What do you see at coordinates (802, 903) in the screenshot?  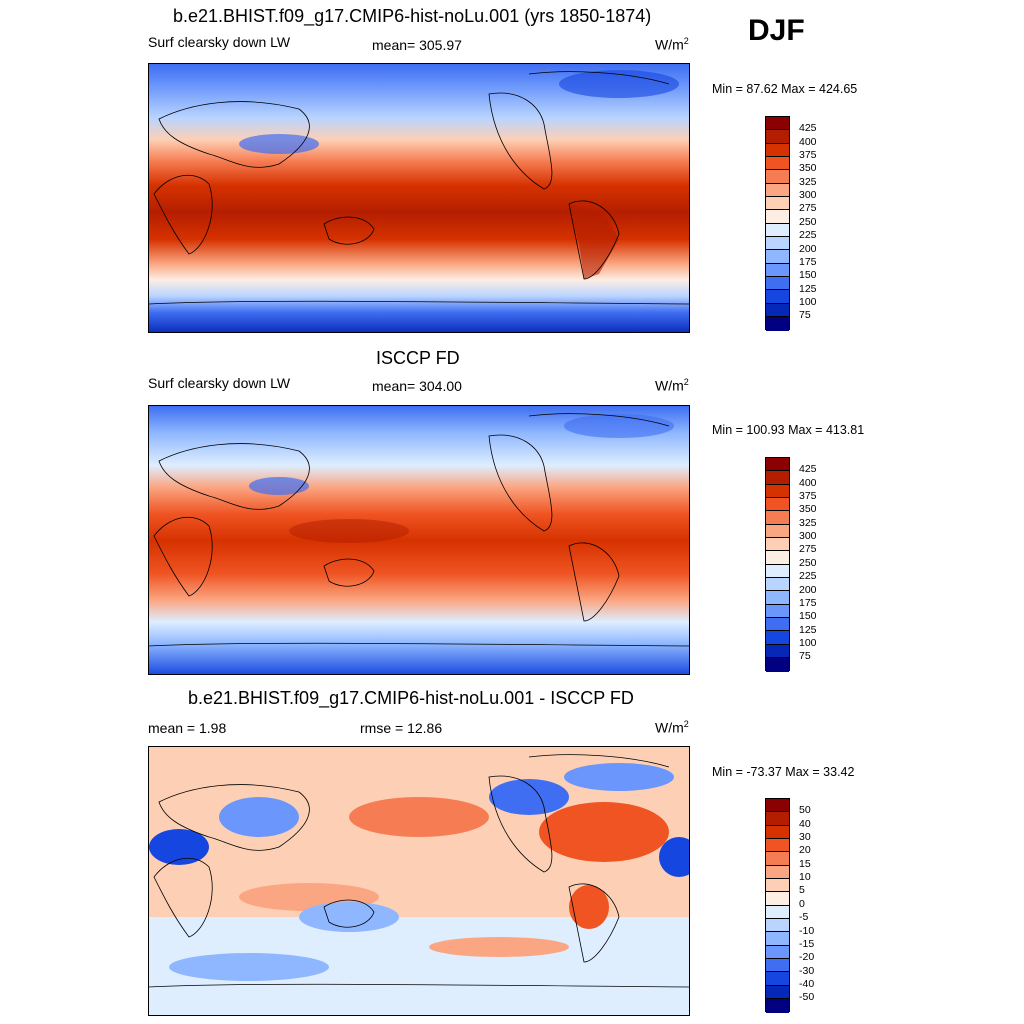 I see `colorbar-tick-label: 0` at bounding box center [802, 903].